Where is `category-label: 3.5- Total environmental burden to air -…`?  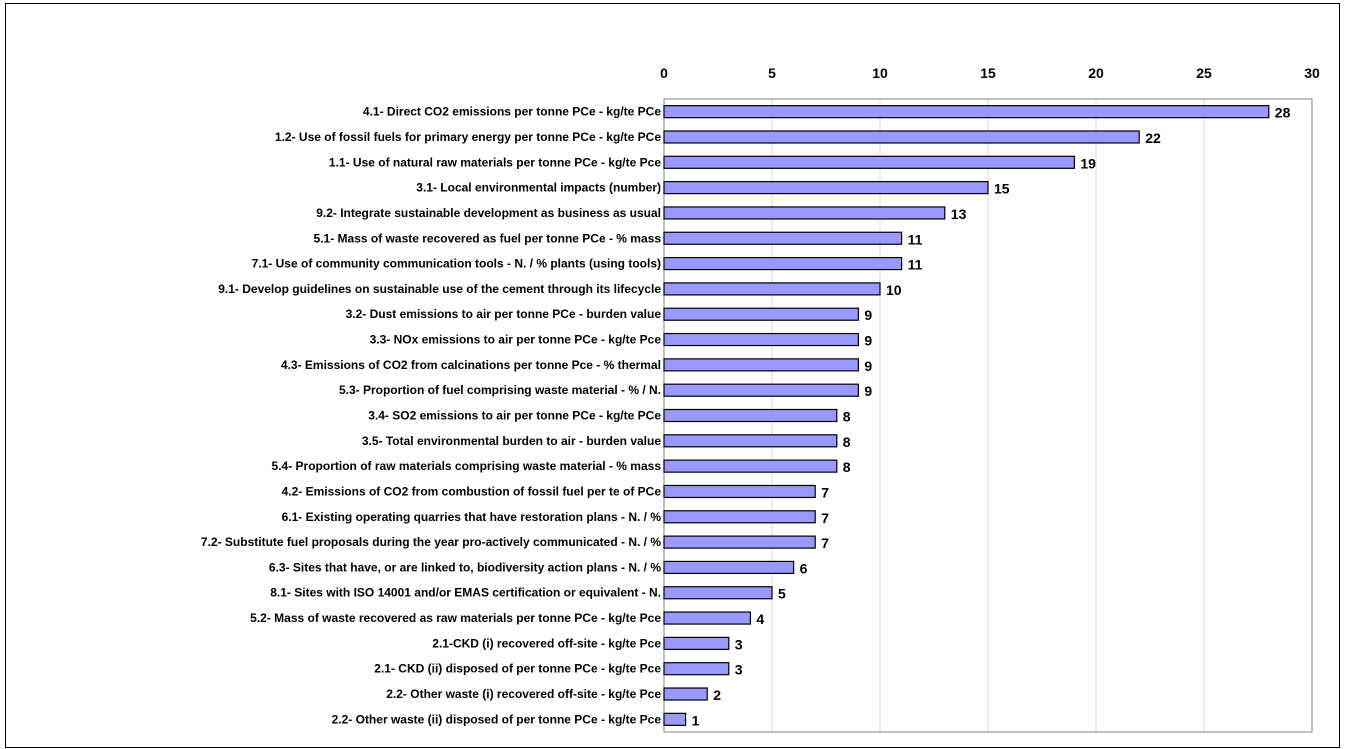 category-label: 3.5- Total environmental burden to air -… is located at coordinates (511, 441).